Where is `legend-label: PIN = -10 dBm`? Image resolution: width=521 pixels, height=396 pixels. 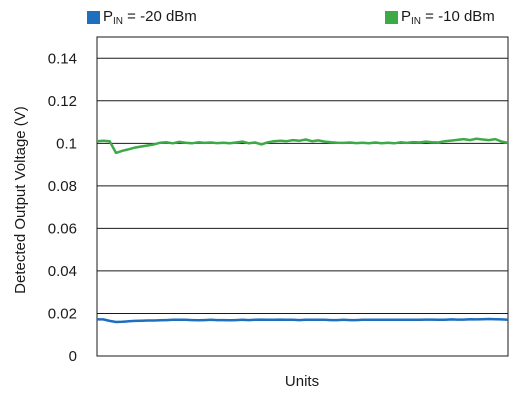
legend-label: PIN = -10 dBm is located at coordinates (448, 17).